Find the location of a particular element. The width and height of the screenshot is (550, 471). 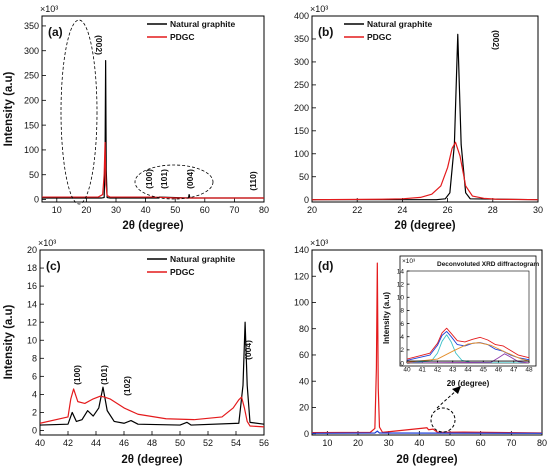

panel-a-xticks: 10 20 30 40 50 60 70 80 is located at coordinates (160, 206).